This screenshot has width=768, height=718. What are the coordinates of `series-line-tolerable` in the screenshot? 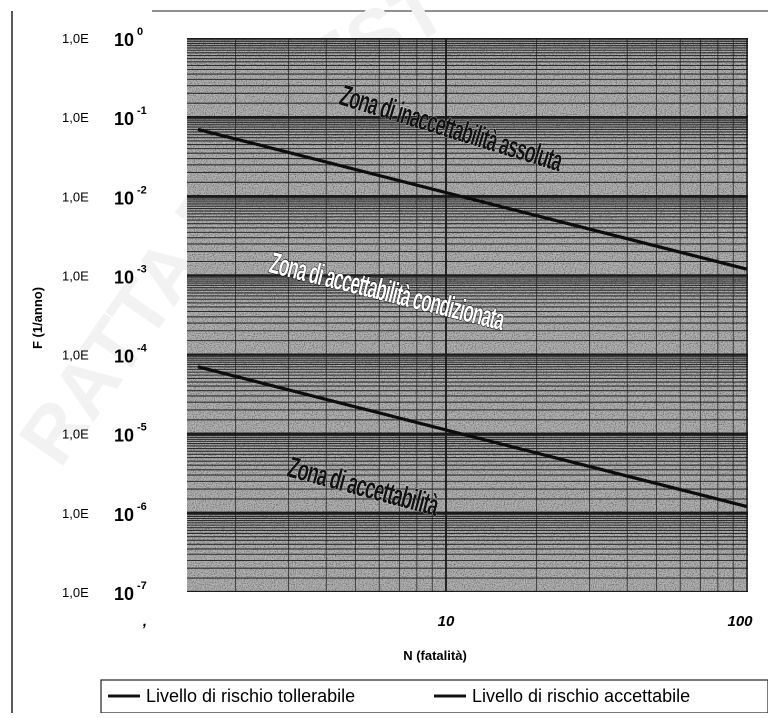 It's located at (472, 199).